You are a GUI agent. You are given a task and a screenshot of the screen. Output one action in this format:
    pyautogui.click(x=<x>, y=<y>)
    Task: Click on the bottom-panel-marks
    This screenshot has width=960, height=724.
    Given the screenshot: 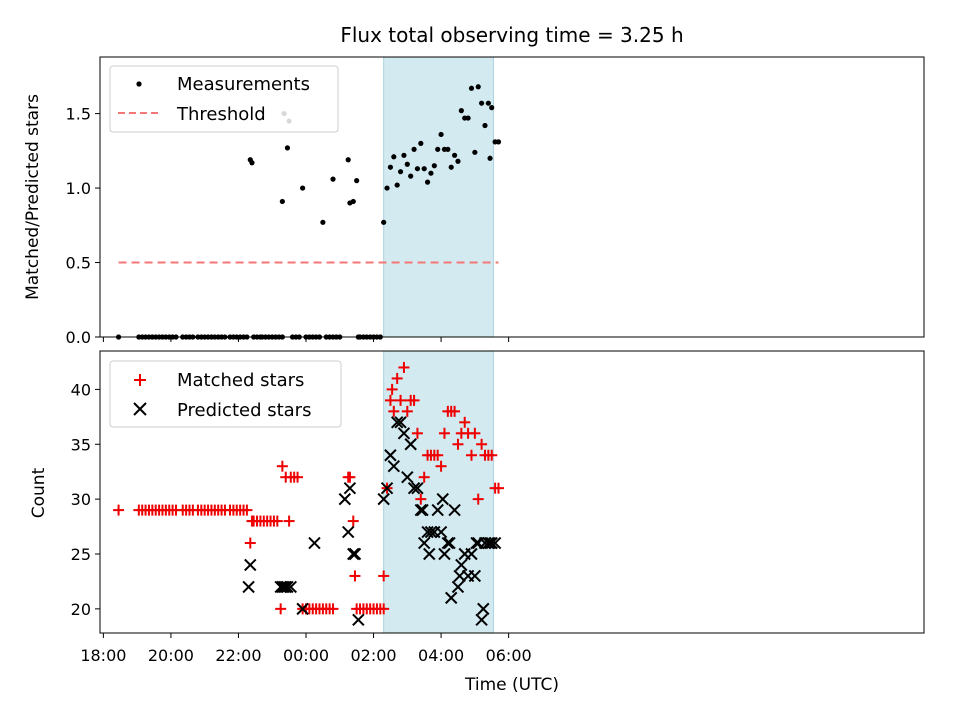 What is the action you would take?
    pyautogui.click(x=308, y=494)
    